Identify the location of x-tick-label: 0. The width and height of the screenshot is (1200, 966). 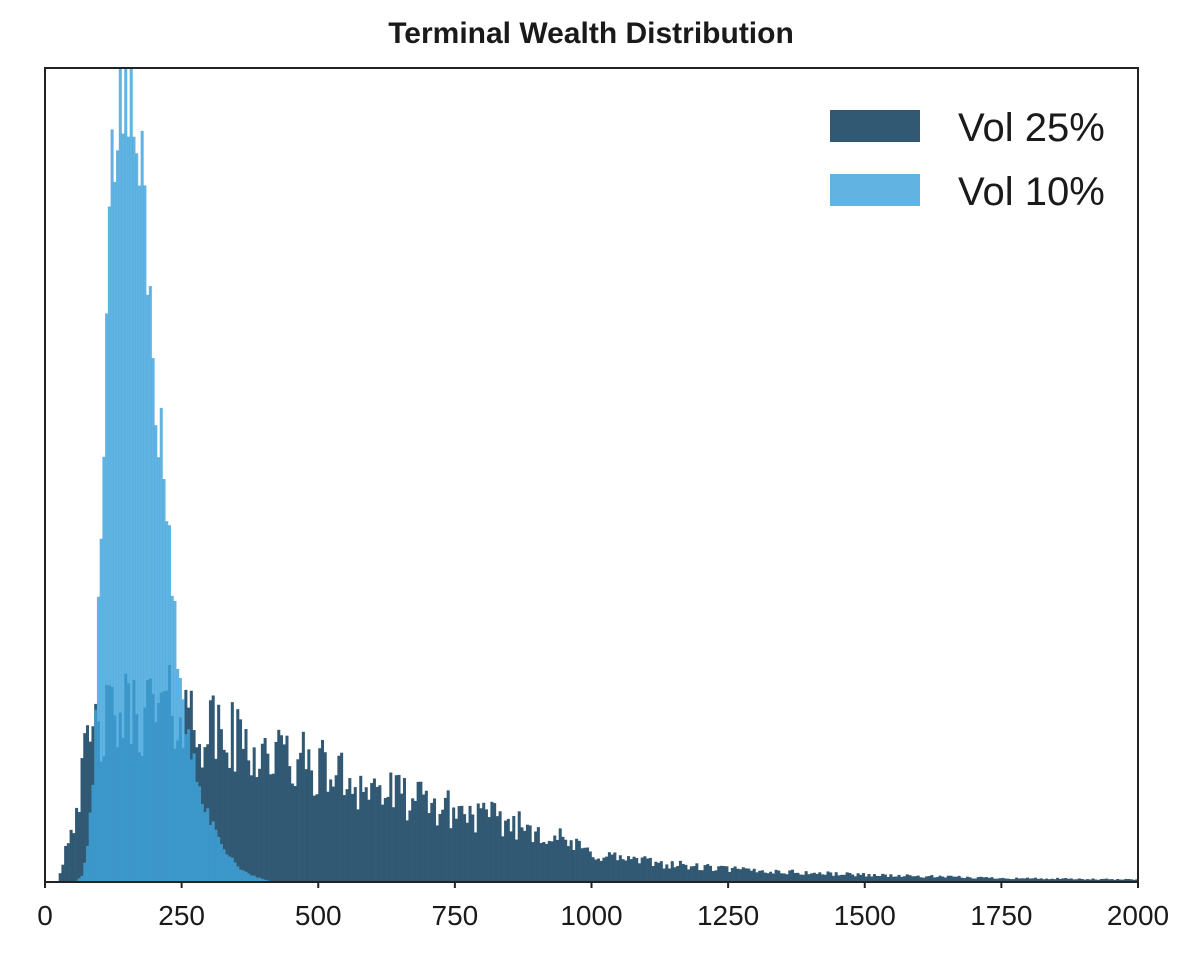
(45, 915).